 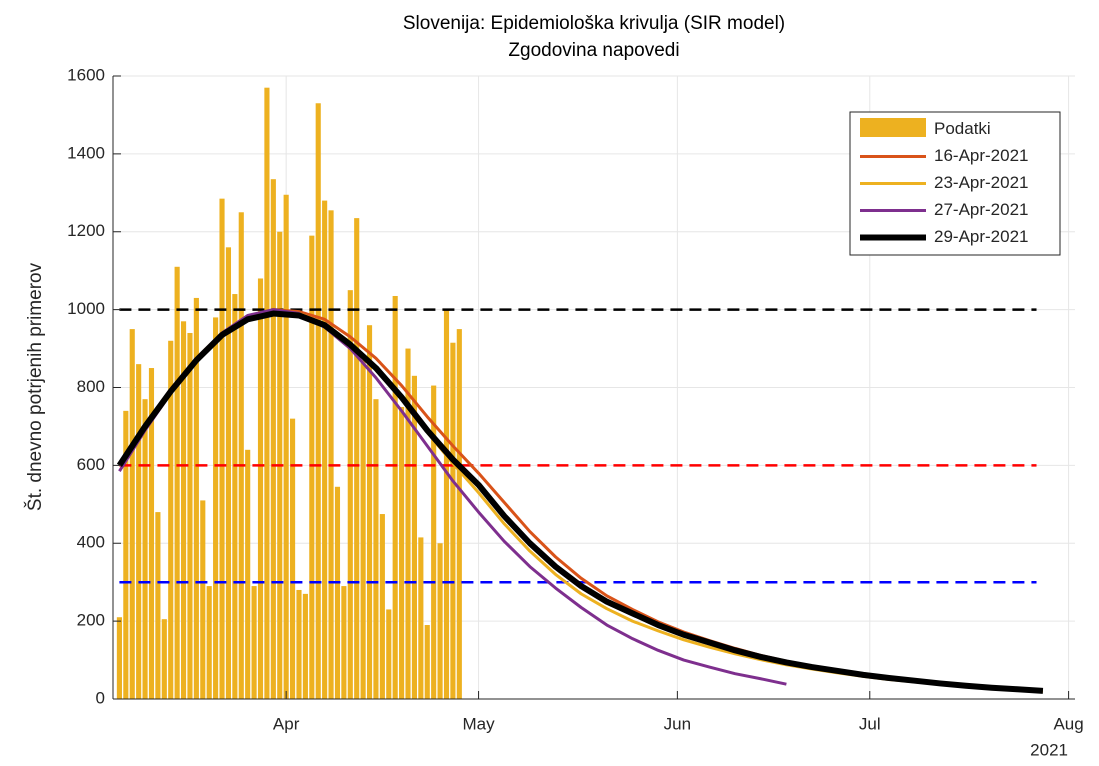 What do you see at coordinates (91, 386) in the screenshot?
I see `y-tick-label: 800` at bounding box center [91, 386].